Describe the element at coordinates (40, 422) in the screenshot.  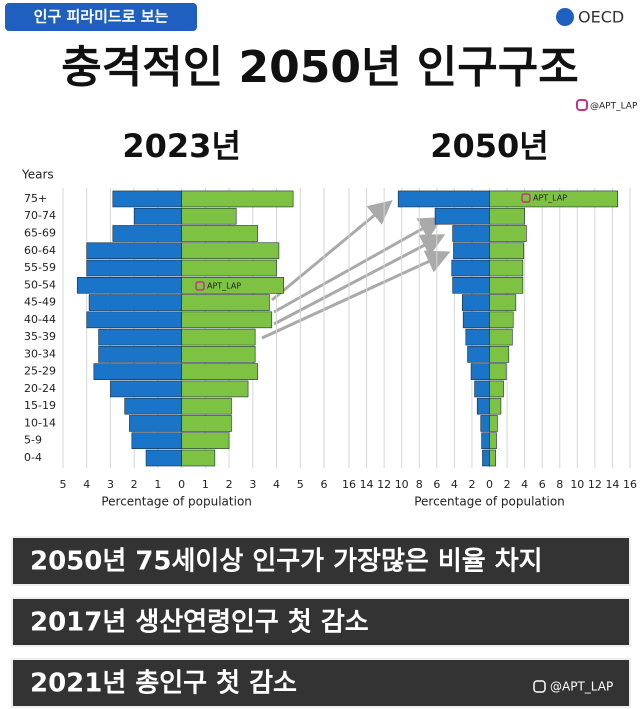
I see `y-tick-label: 10-14` at that location.